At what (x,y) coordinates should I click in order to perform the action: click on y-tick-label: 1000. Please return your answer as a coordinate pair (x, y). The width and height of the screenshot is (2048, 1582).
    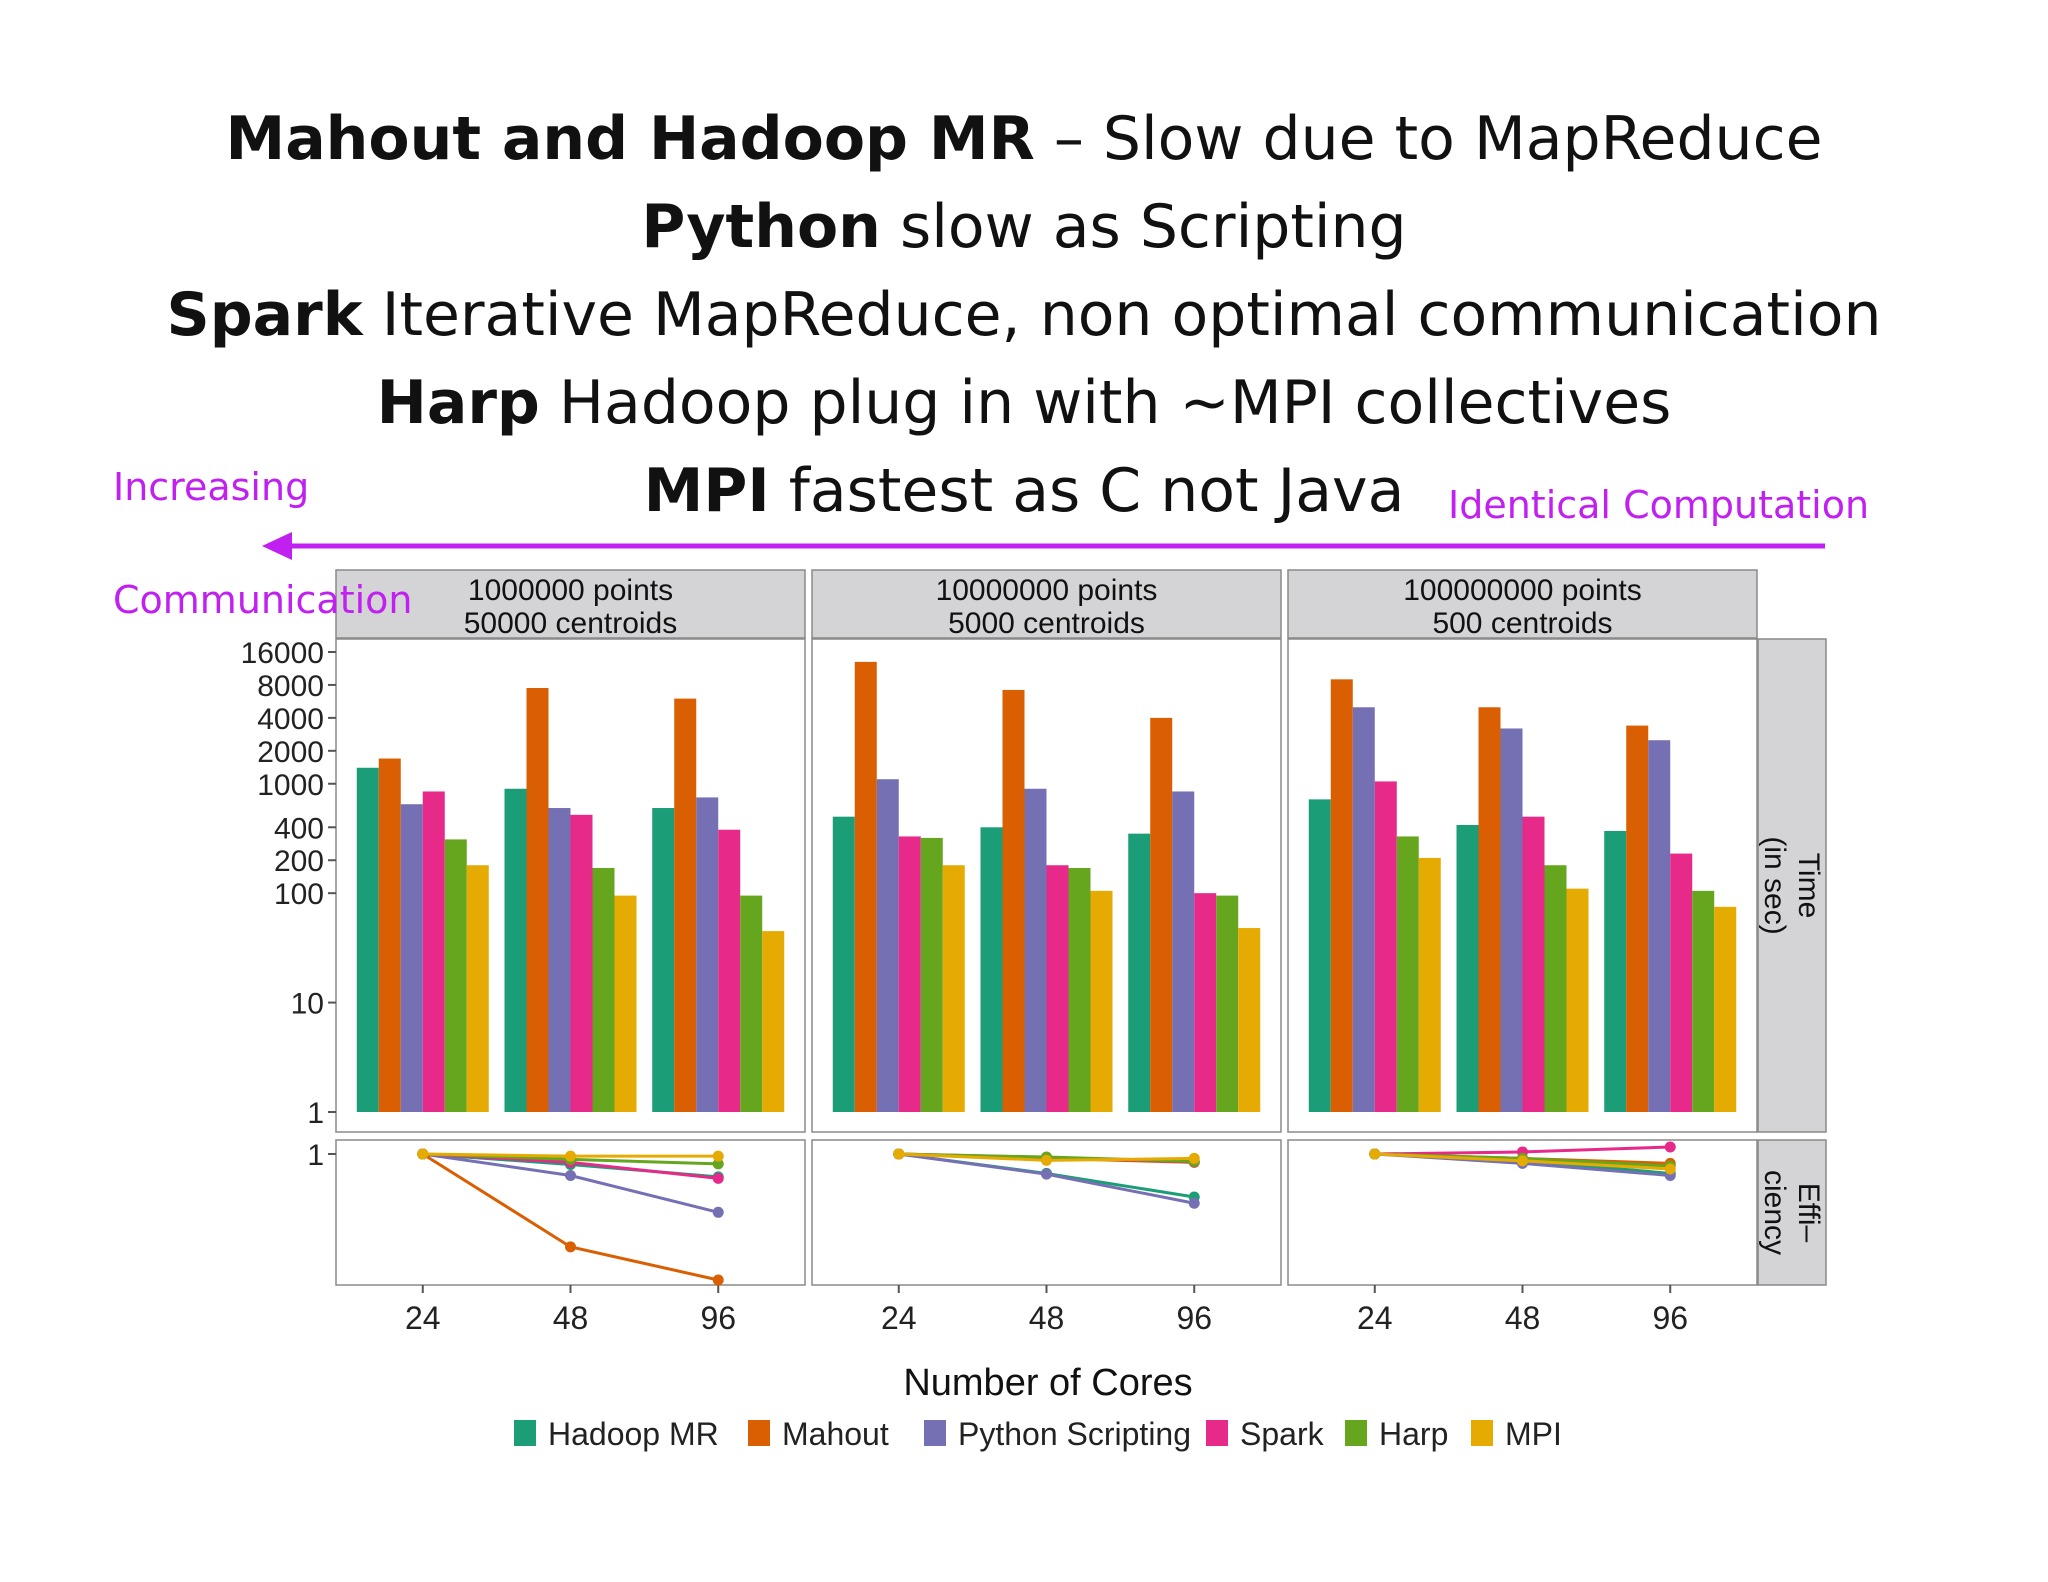
    Looking at the image, I should click on (290, 785).